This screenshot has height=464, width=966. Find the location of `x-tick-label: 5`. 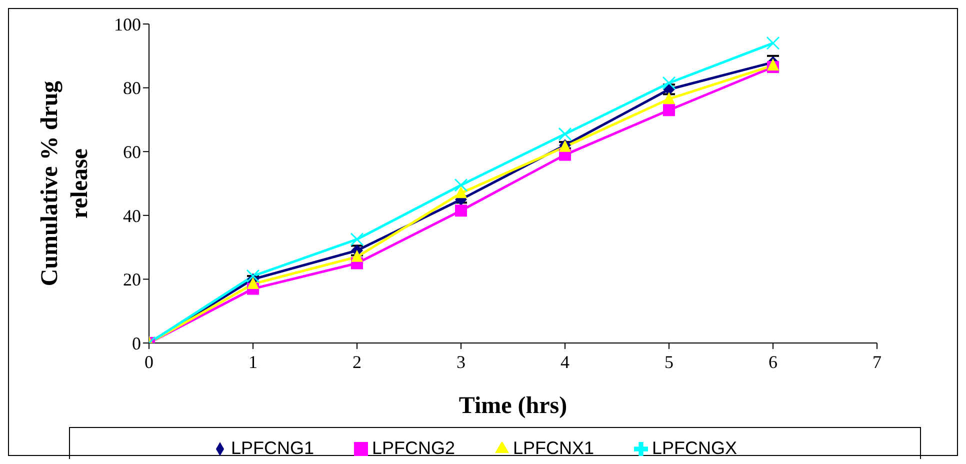

x-tick-label: 5 is located at coordinates (669, 362).